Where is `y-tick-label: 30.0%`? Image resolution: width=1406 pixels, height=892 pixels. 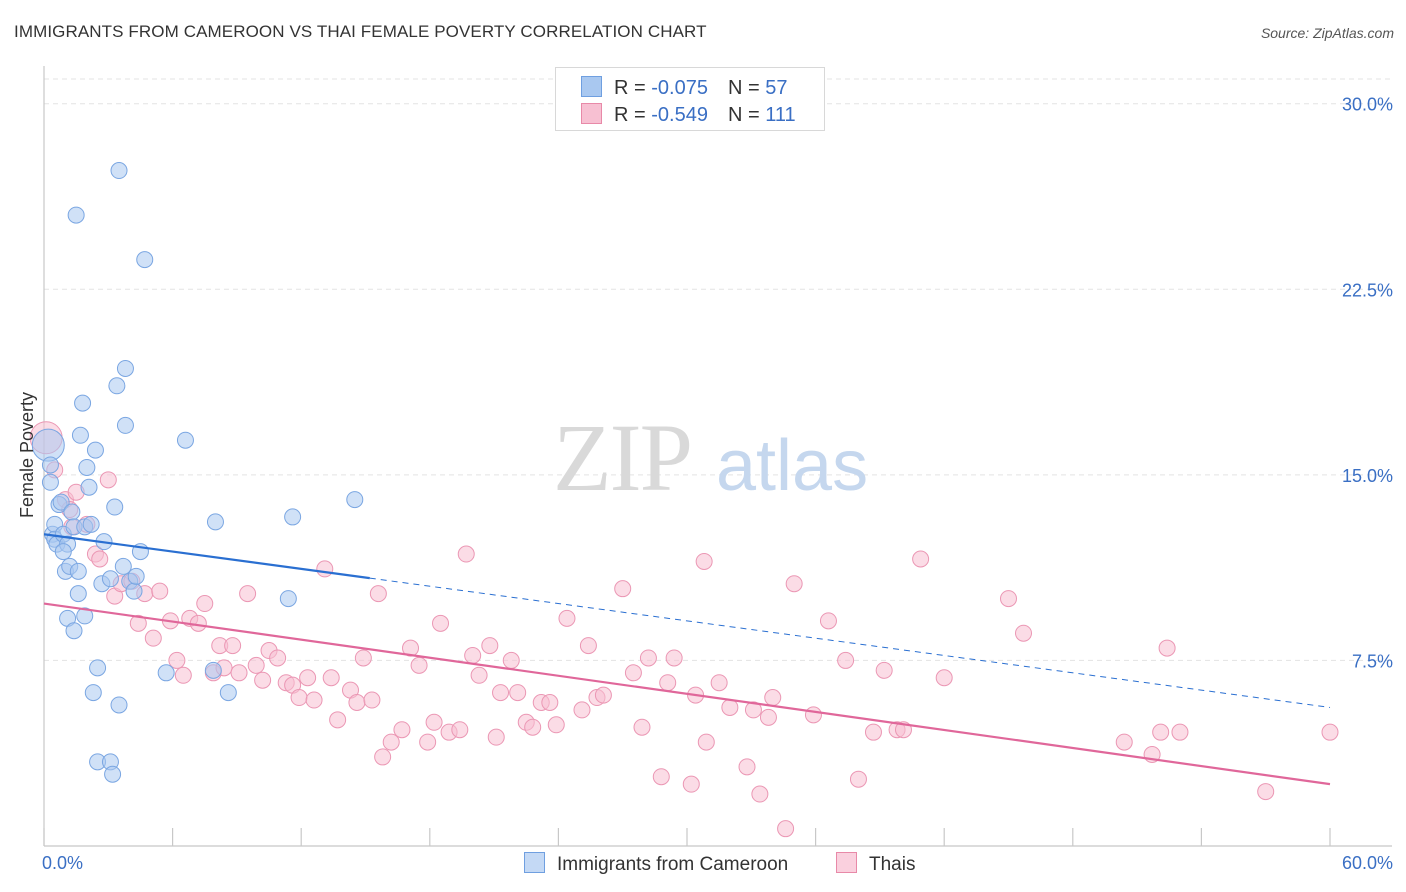 y-tick-label: 30.0% is located at coordinates (1367, 105).